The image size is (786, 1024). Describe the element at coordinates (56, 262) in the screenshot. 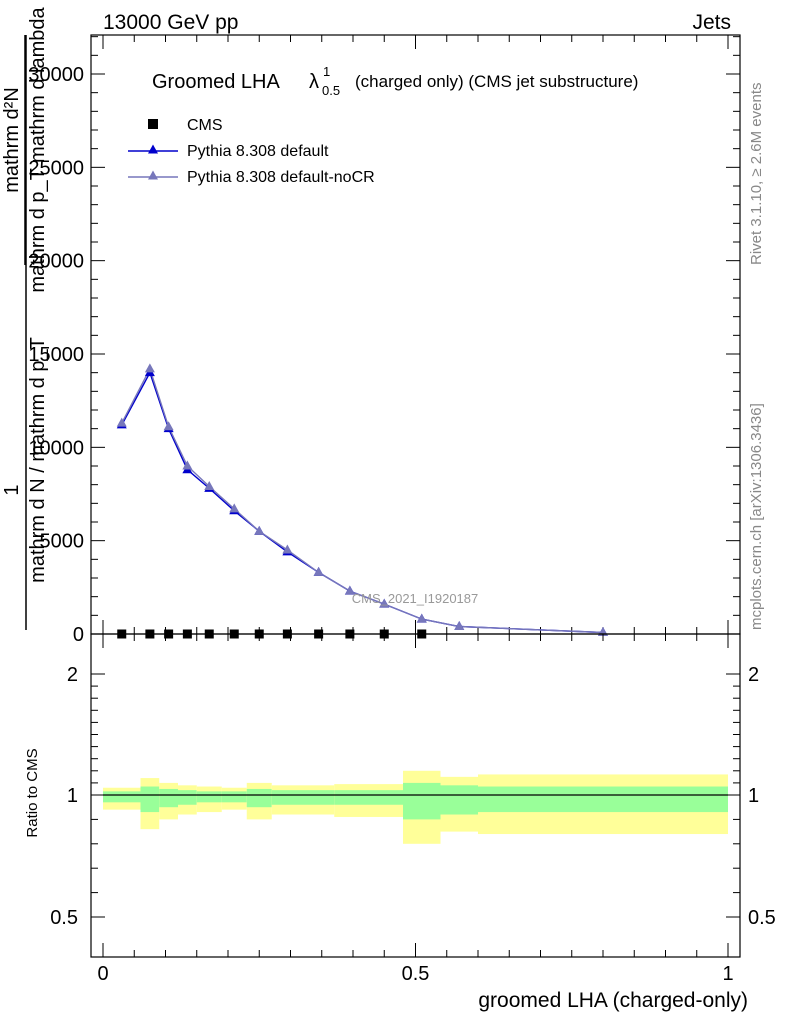

I see `main-y-tick-label: 20000` at that location.